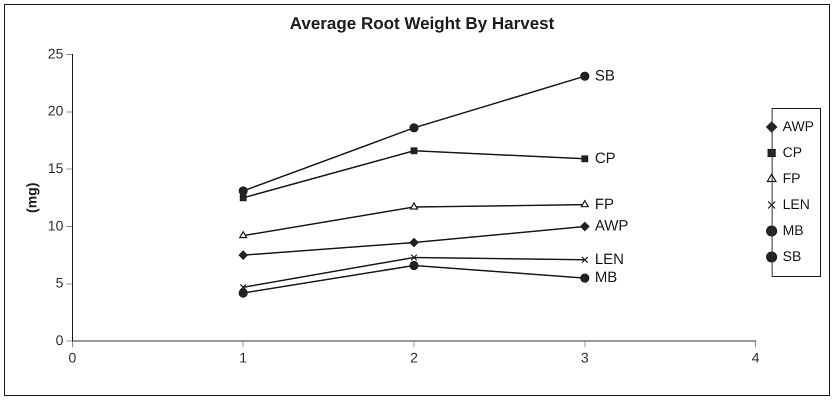  I want to click on y-tick-label: 15, so click(56, 168).